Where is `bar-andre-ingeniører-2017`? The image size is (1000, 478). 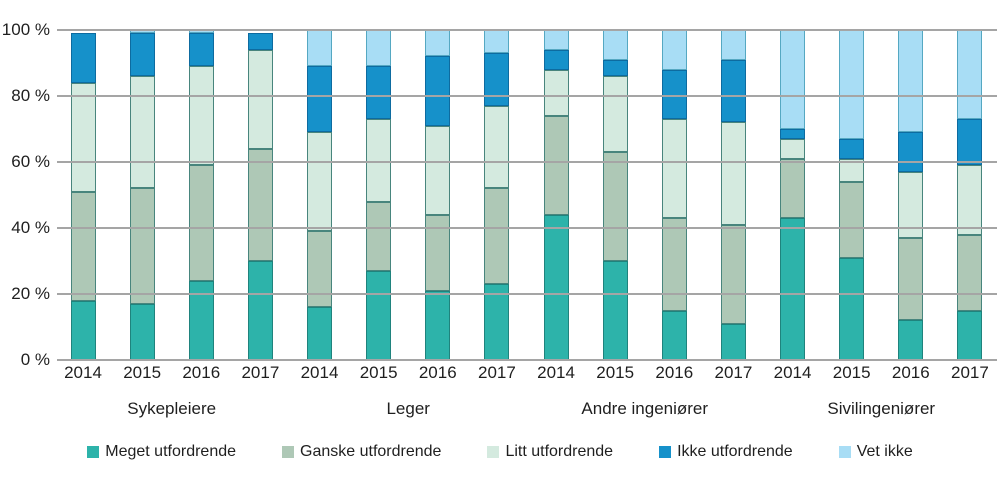 bar-andre-ingeniører-2017 is located at coordinates (733, 195).